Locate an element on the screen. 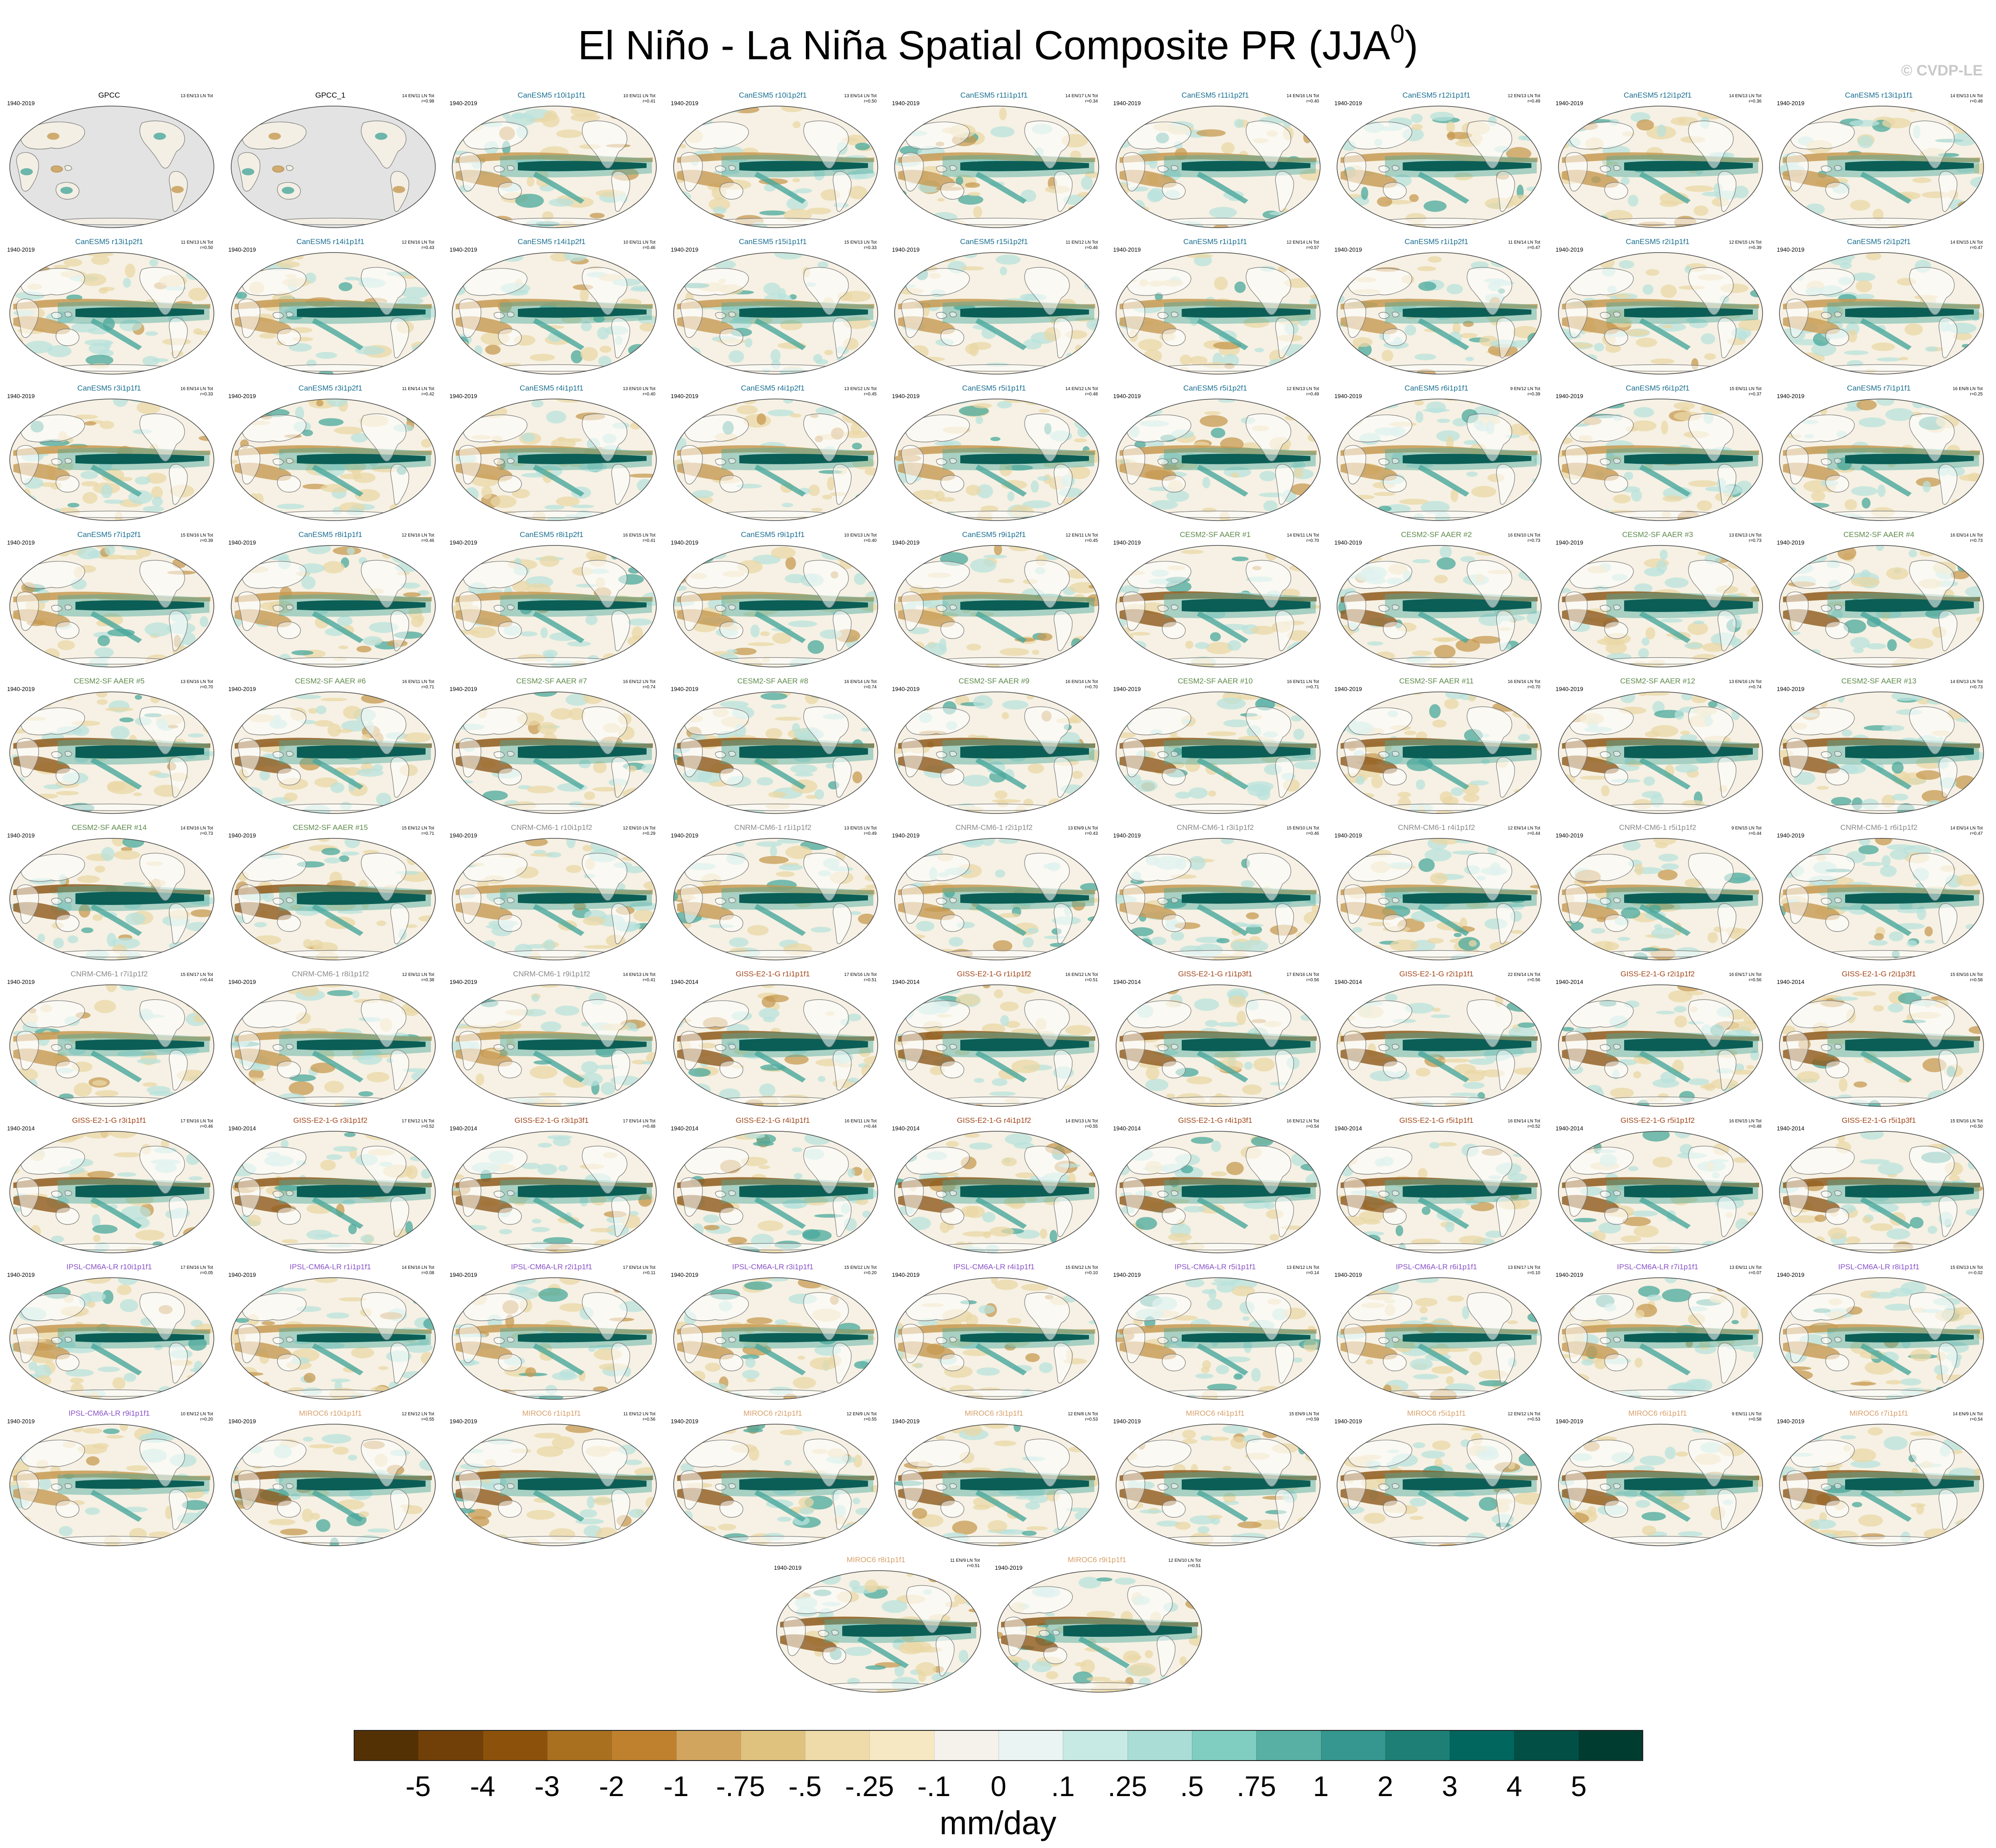 The image size is (1996, 1848). panel-pattern-correlation: r=0.34 is located at coordinates (1091, 102).